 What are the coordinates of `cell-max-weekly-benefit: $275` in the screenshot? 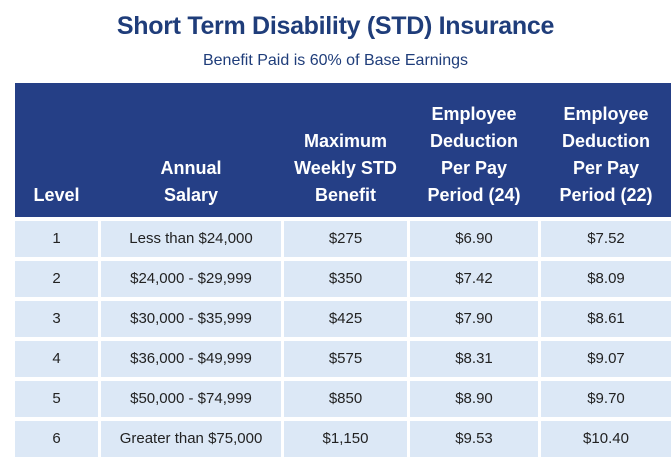 It's located at (345, 239).